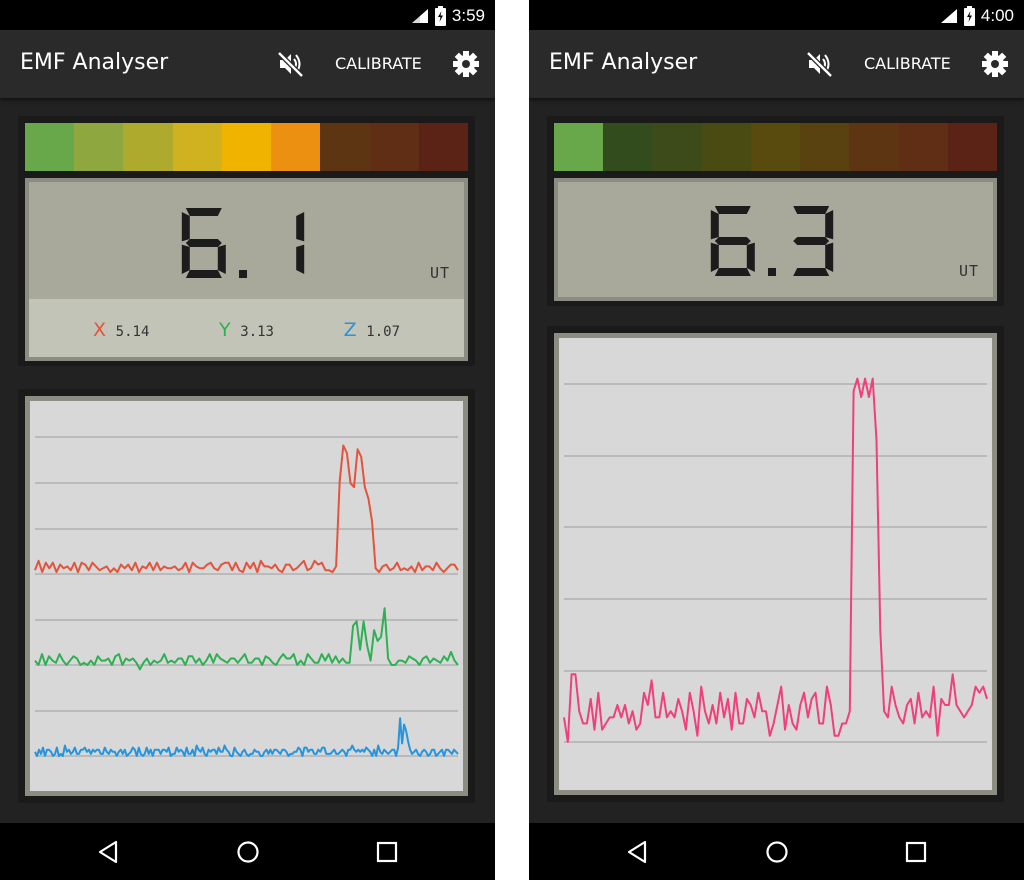 The image size is (1024, 880). I want to click on status-time: 4:00, so click(997, 15).